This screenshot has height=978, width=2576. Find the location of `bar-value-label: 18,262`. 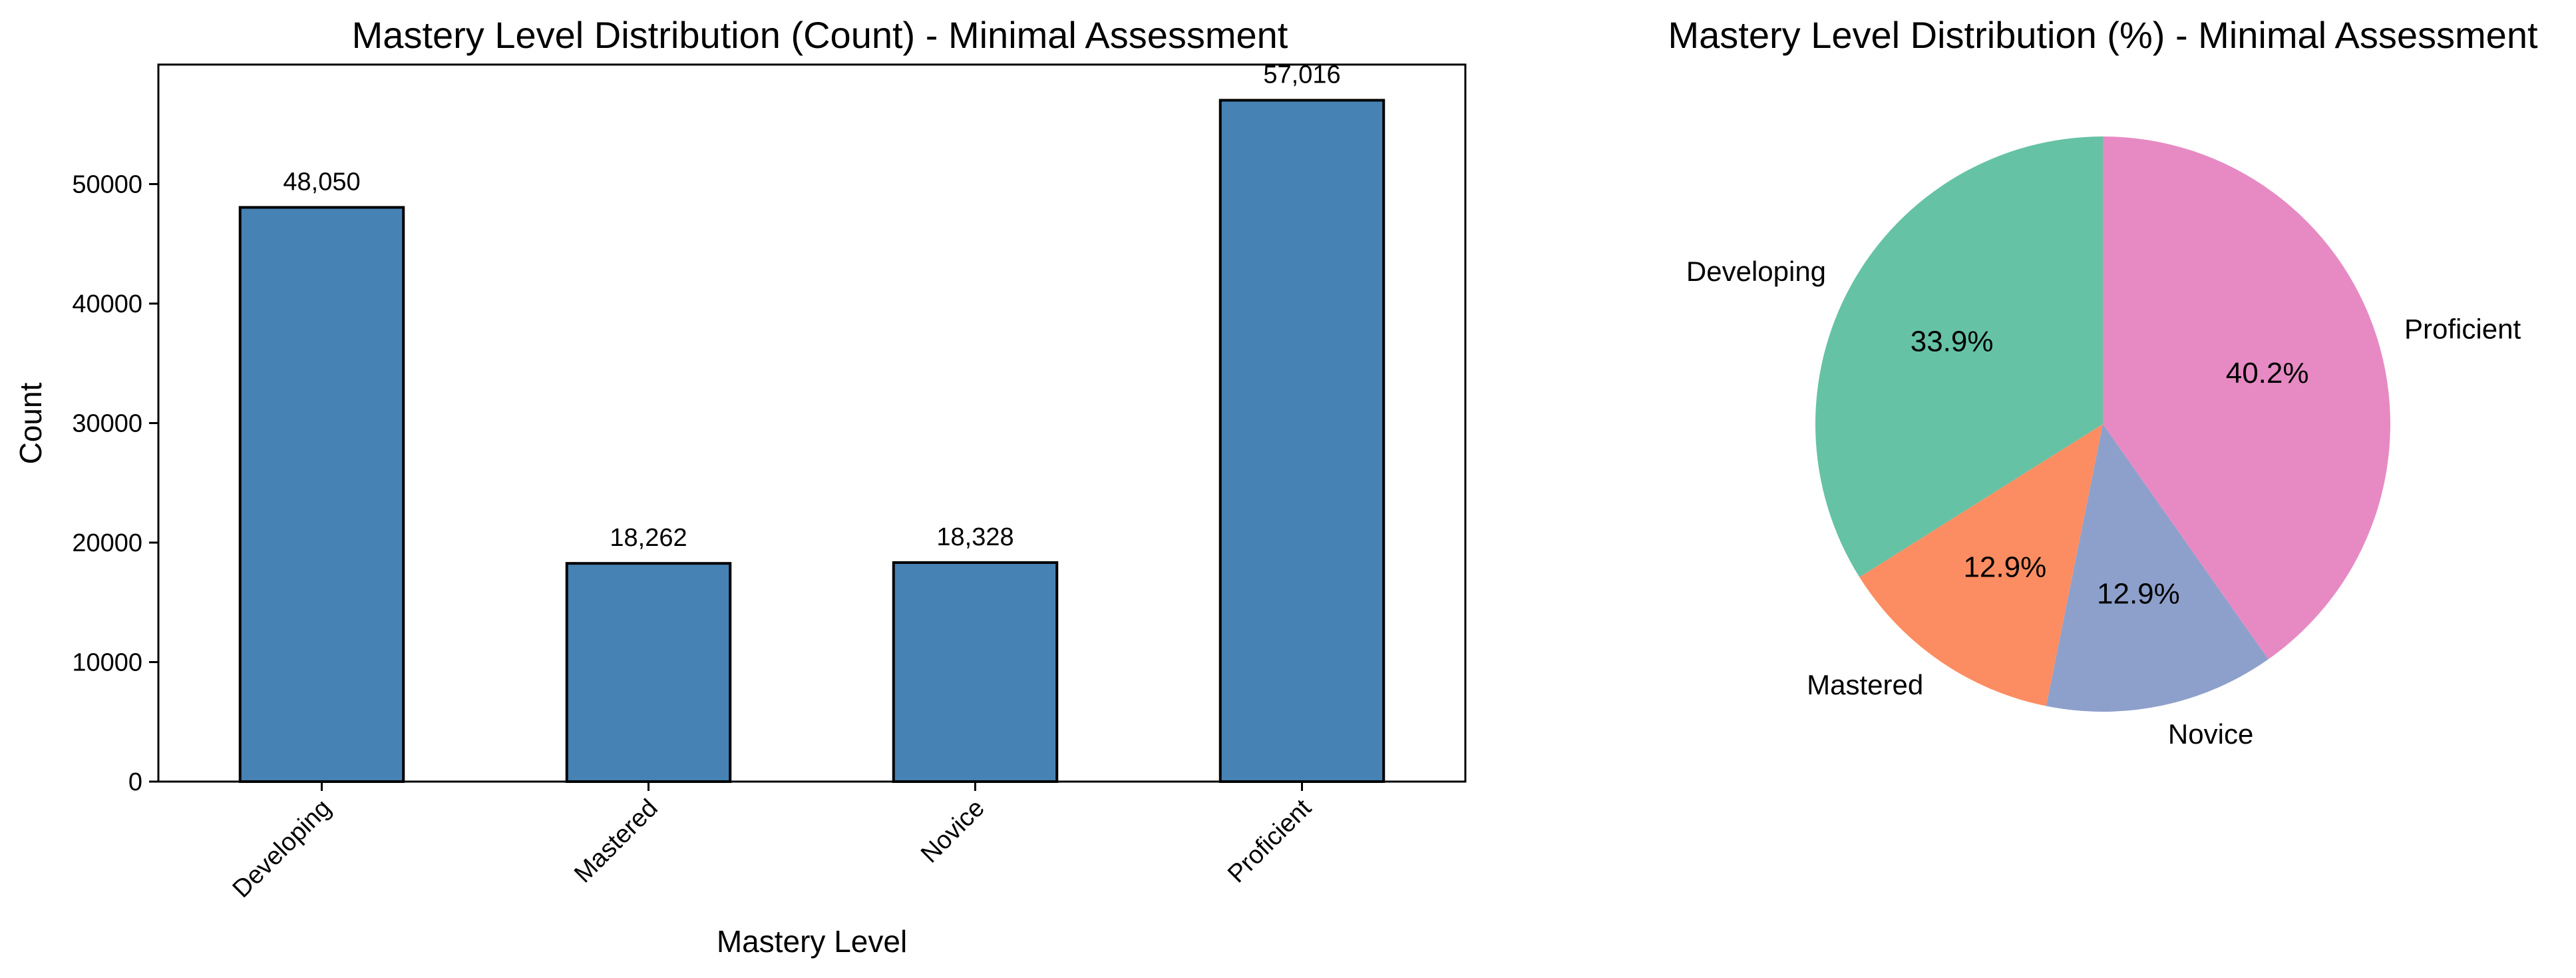

bar-value-label: 18,262 is located at coordinates (648, 538).